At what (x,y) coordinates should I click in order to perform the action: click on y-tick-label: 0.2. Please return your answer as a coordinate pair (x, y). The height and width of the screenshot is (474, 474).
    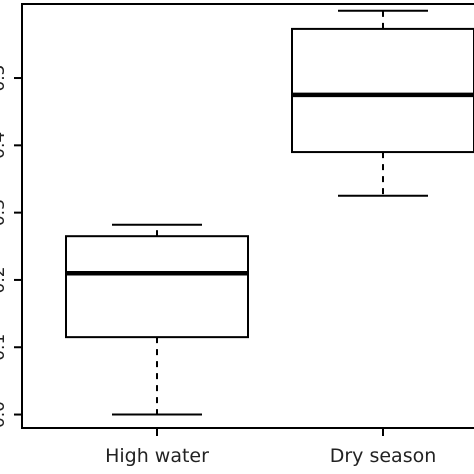
    Looking at the image, I should click on (4, 279).